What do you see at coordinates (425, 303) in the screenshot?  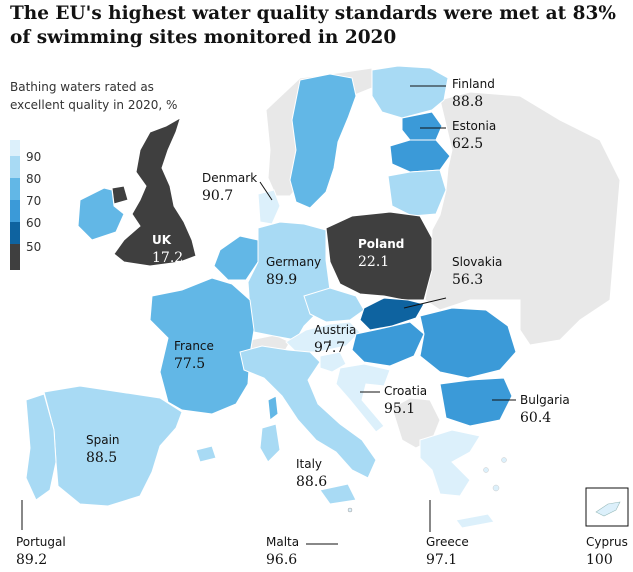 I see `leader-slovakia` at bounding box center [425, 303].